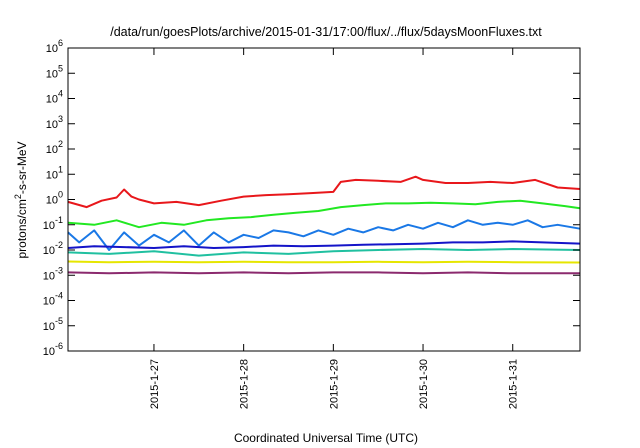 The image size is (640, 448). I want to click on y-tick-exp: 5, so click(60, 68).